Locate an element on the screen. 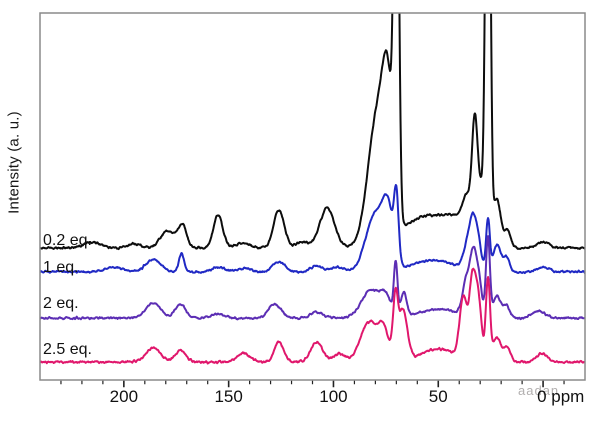  x-axis-ticks is located at coordinates (312, 384).